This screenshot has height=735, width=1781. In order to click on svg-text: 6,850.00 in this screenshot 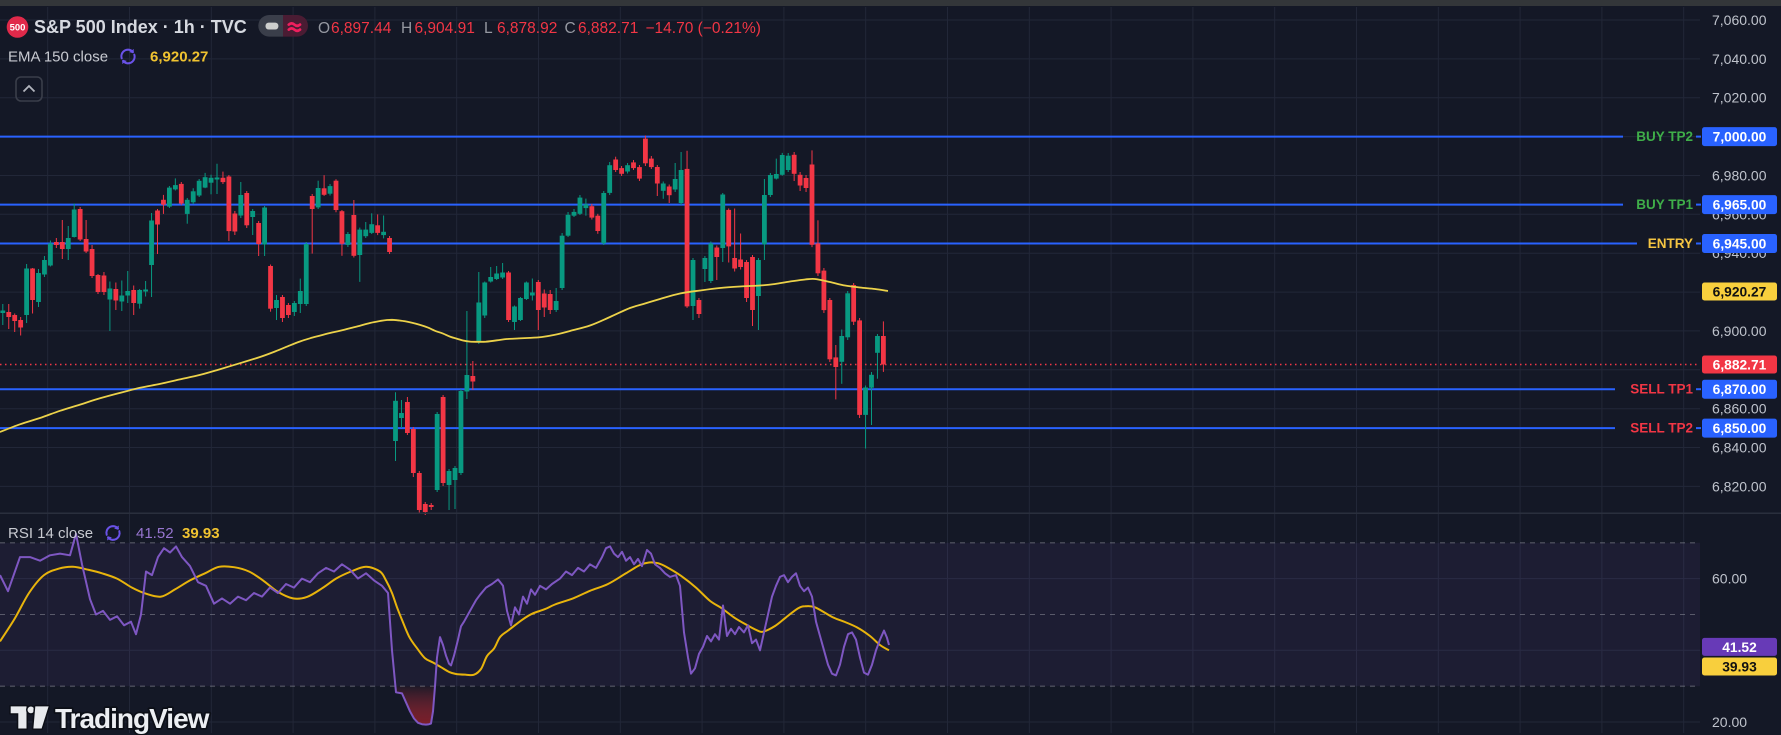, I will do `click(1740, 428)`.